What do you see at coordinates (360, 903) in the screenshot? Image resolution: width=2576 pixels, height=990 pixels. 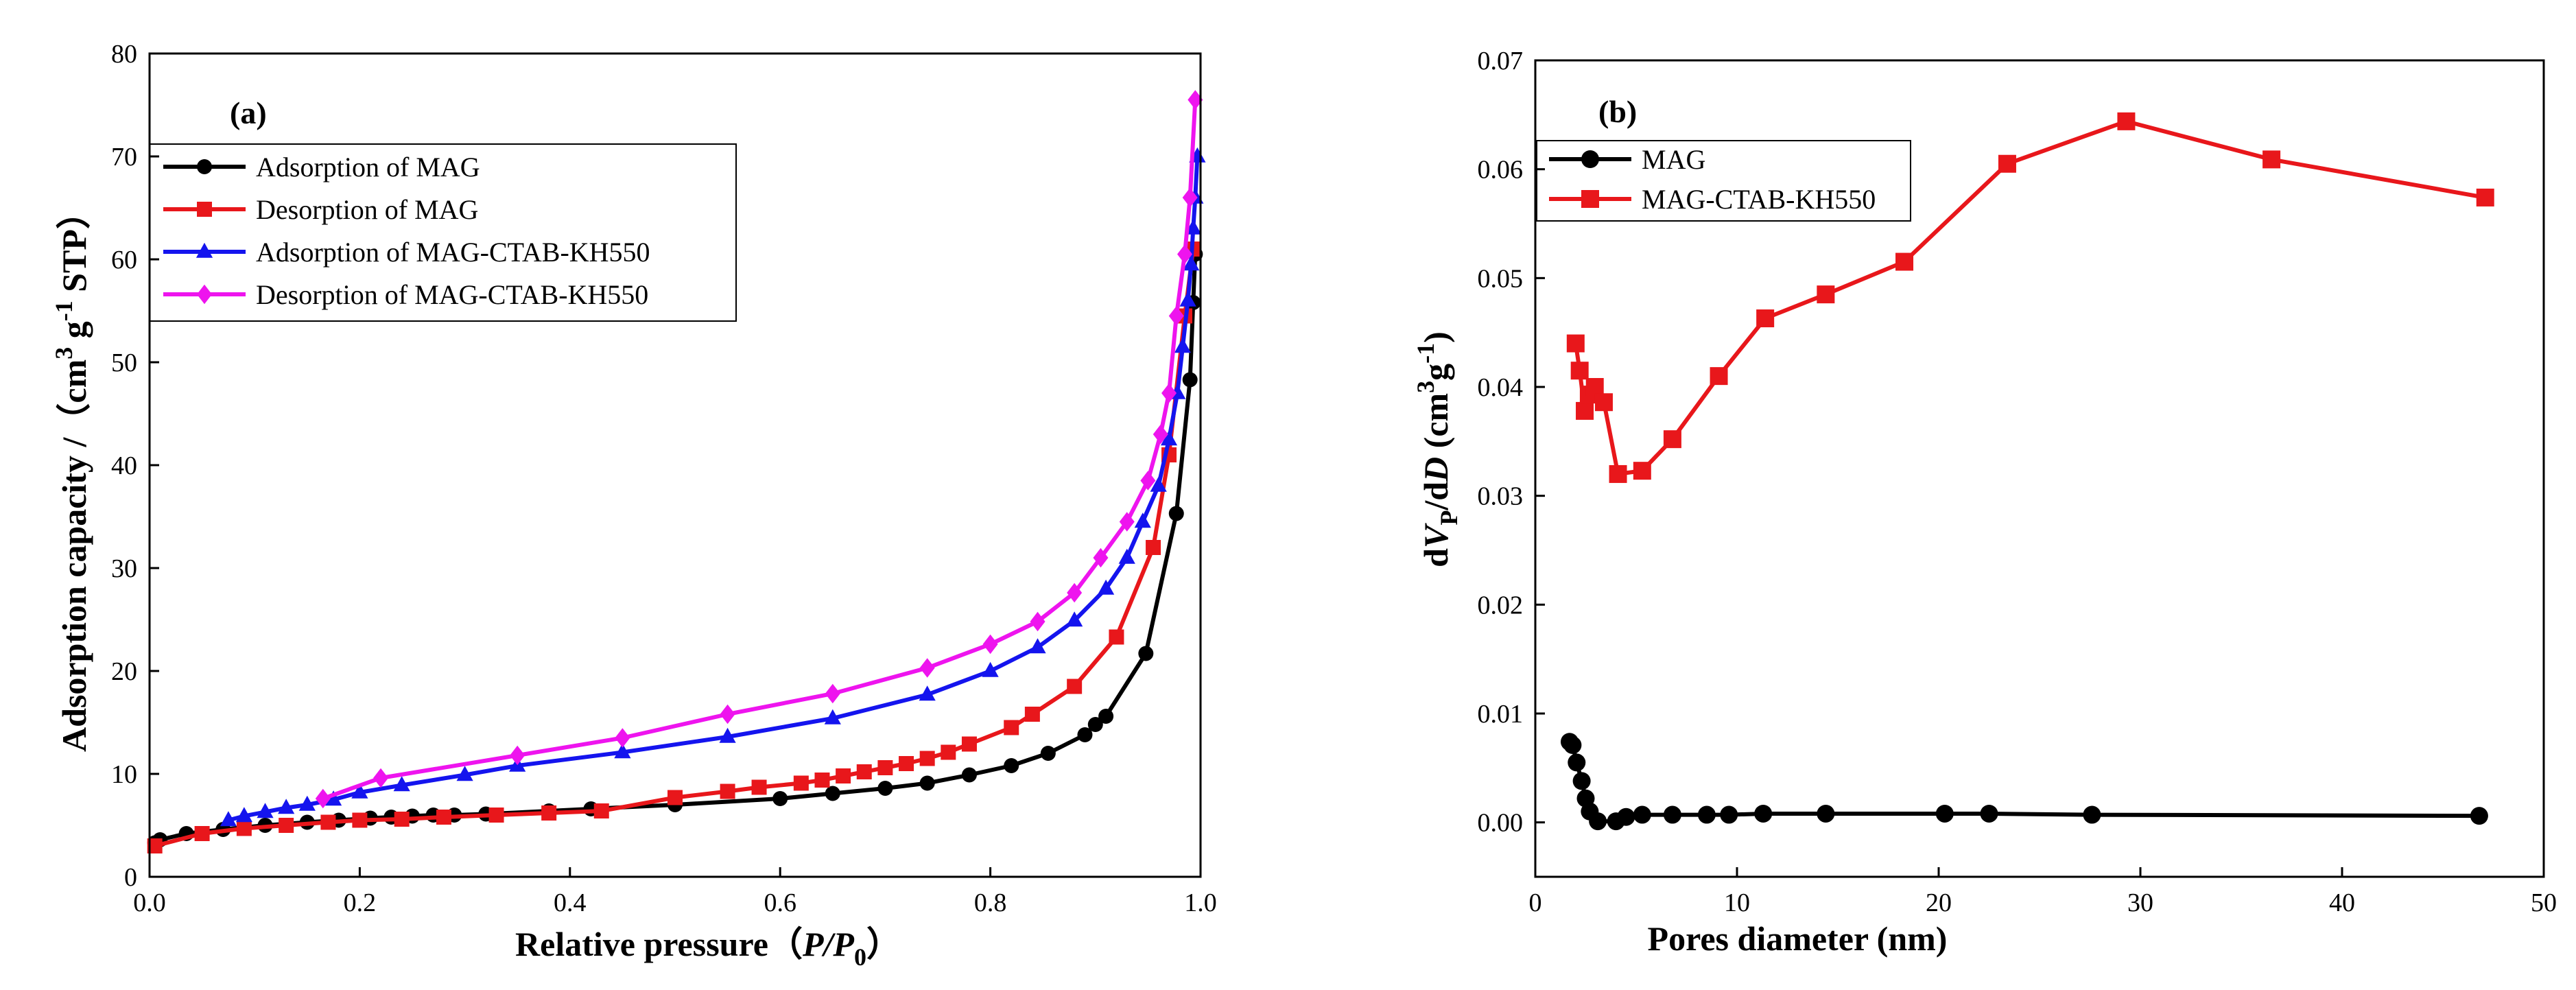 I see `panel-a-x-tick-label: 0.2` at bounding box center [360, 903].